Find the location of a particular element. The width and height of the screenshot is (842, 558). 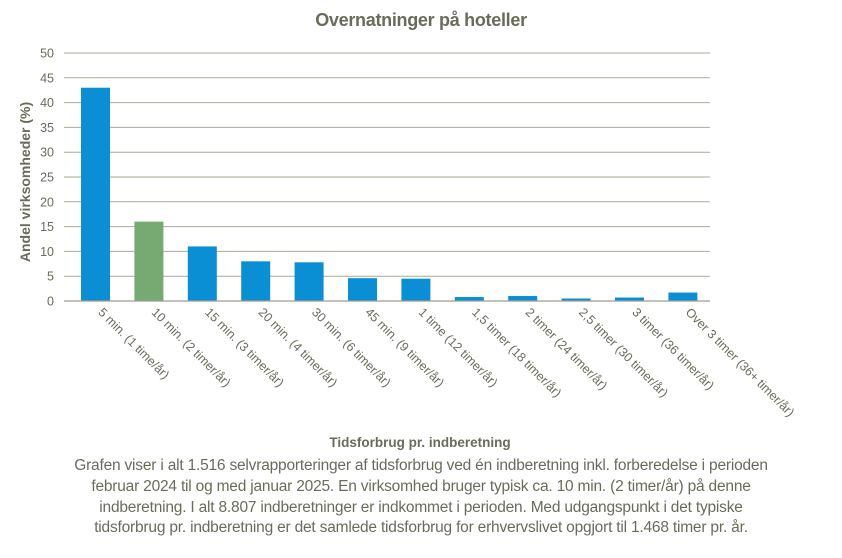

y-tick-label: 15 is located at coordinates (47, 227).